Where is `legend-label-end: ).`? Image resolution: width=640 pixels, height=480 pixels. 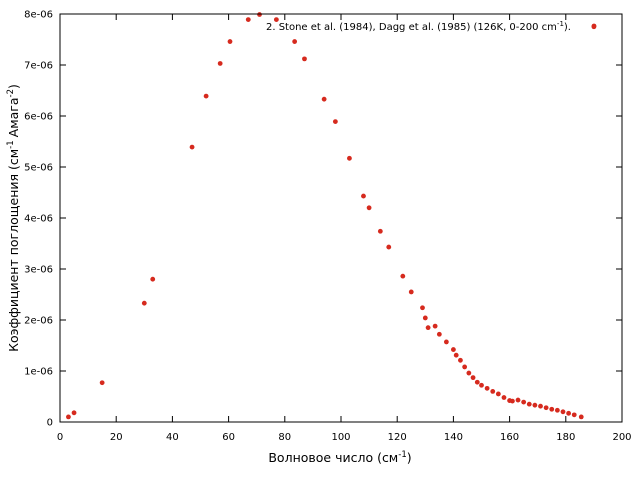 legend-label-end: ). is located at coordinates (567, 27).